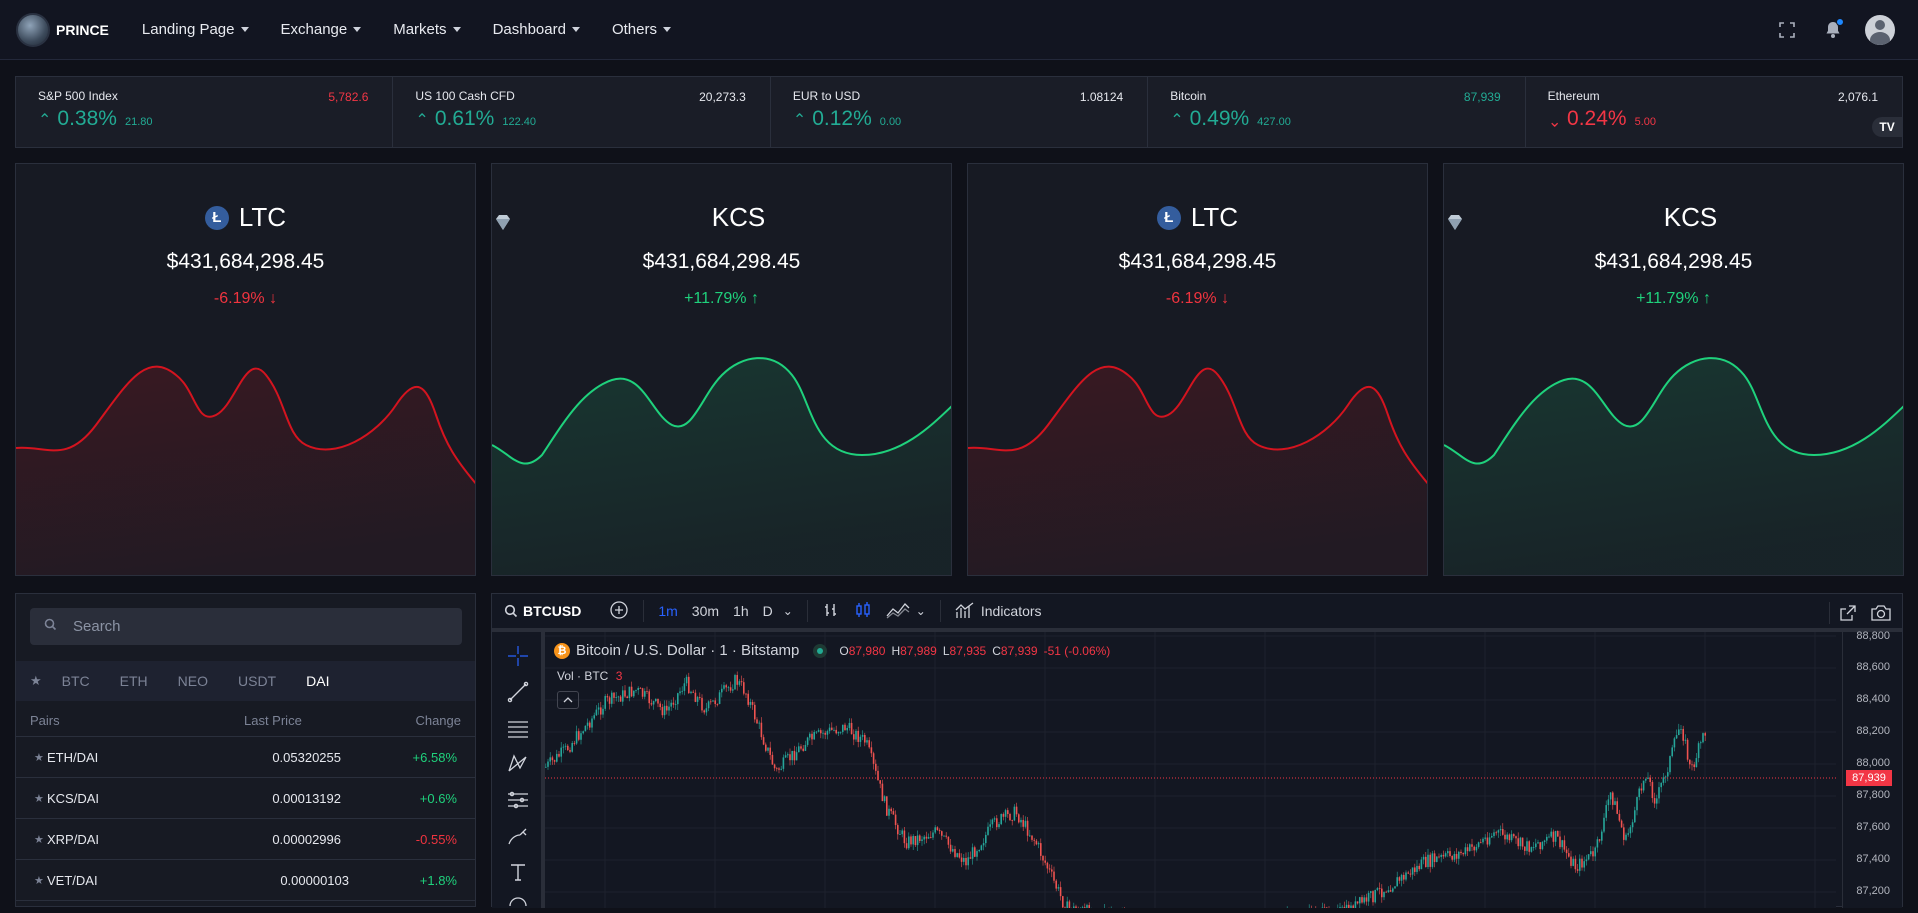 The width and height of the screenshot is (1918, 913). What do you see at coordinates (1879, 30) in the screenshot?
I see `user-avatar` at bounding box center [1879, 30].